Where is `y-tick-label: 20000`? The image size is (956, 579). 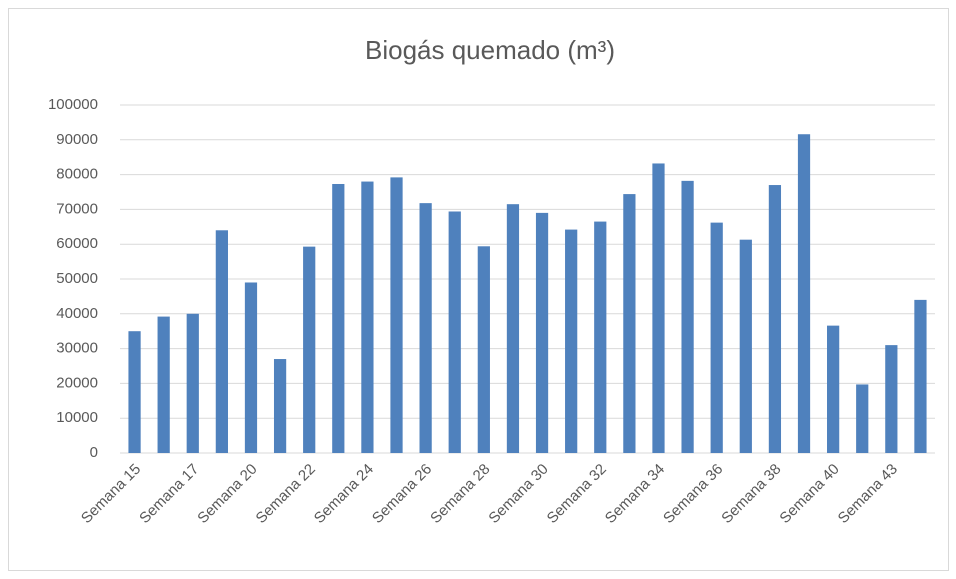 y-tick-label: 20000 is located at coordinates (77, 382).